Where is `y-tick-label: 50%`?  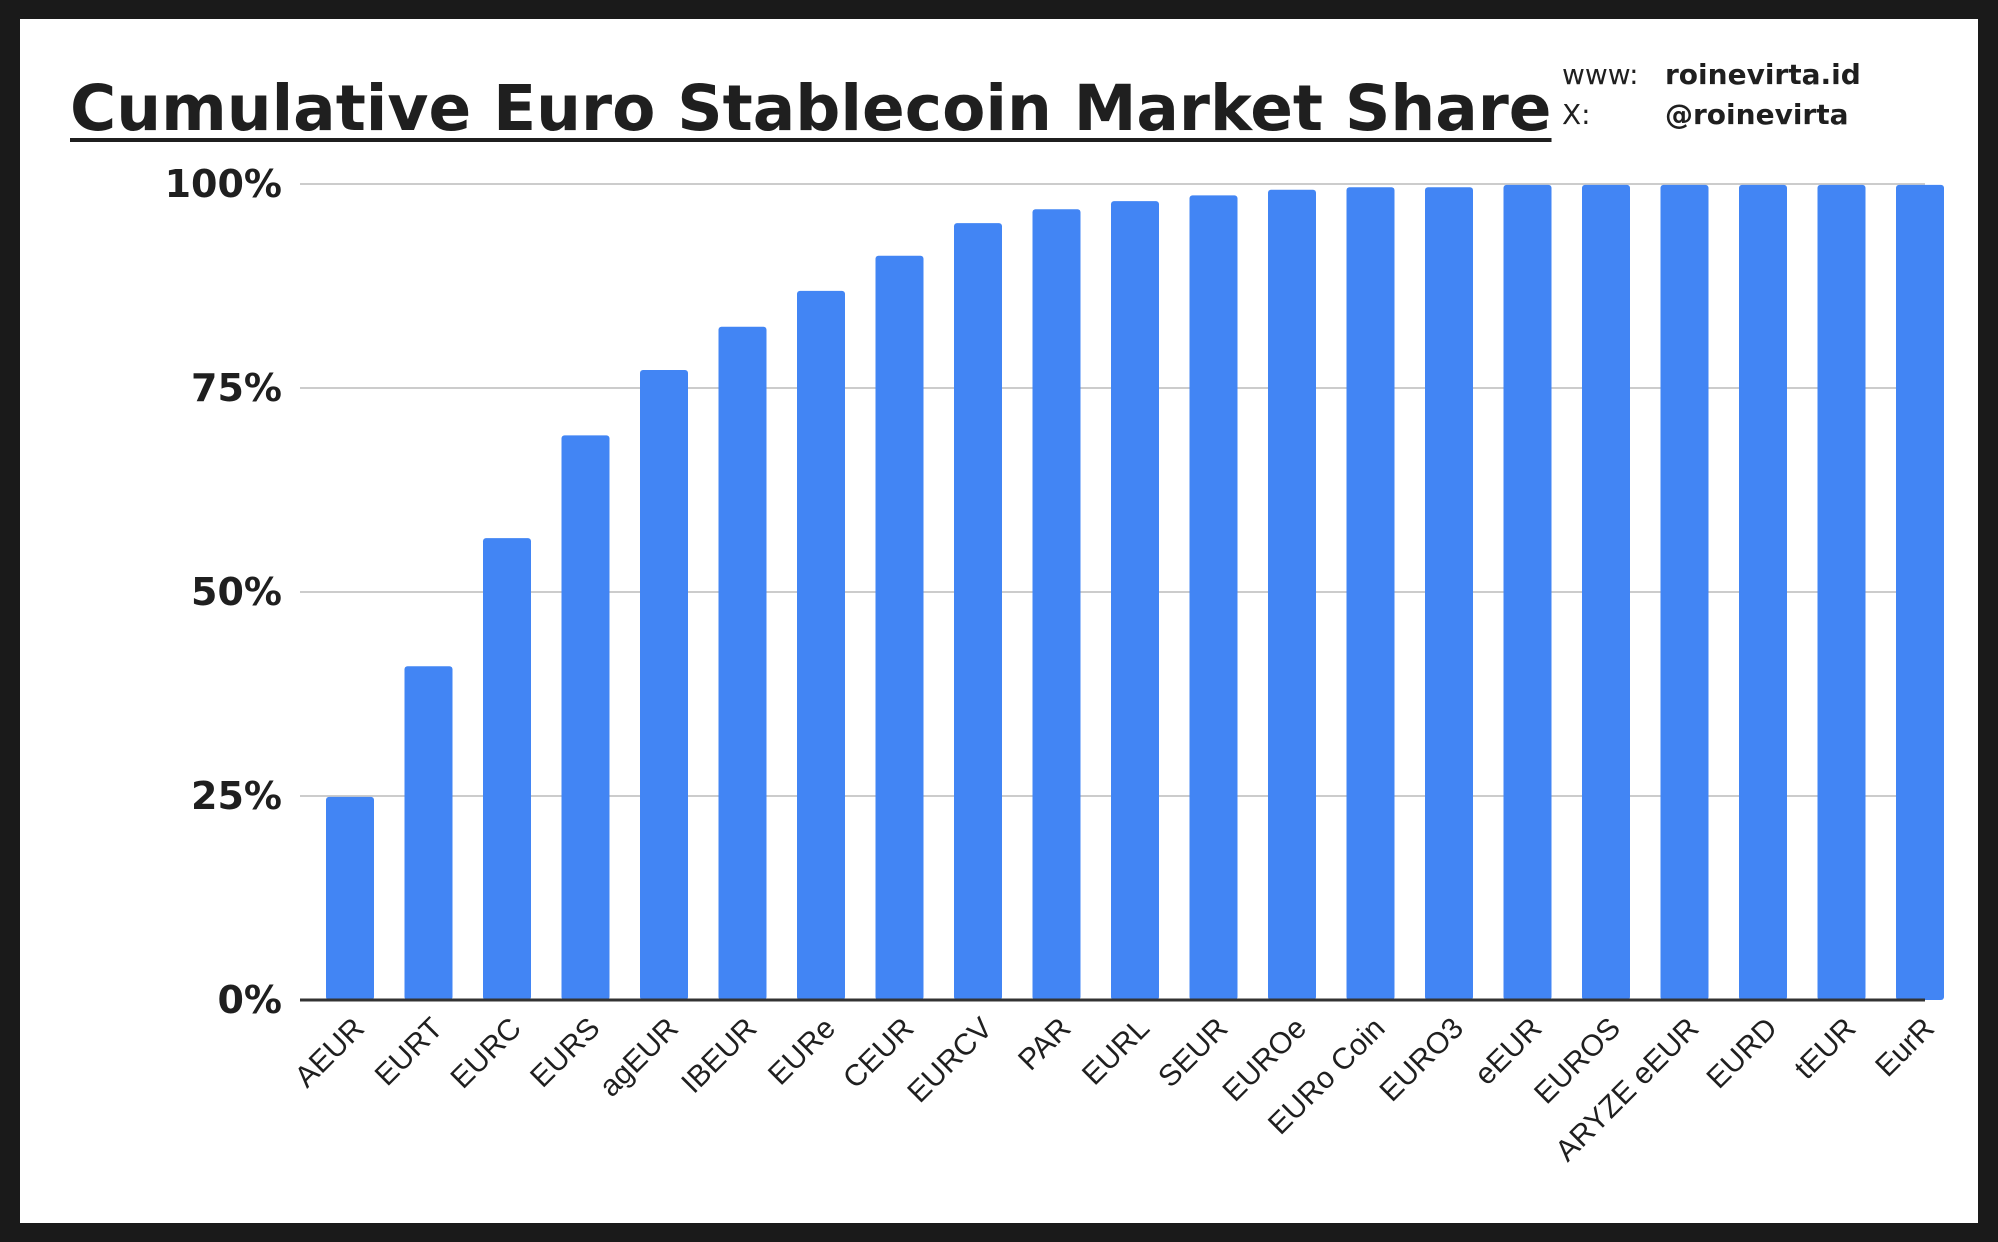
y-tick-label: 50% is located at coordinates (236, 592).